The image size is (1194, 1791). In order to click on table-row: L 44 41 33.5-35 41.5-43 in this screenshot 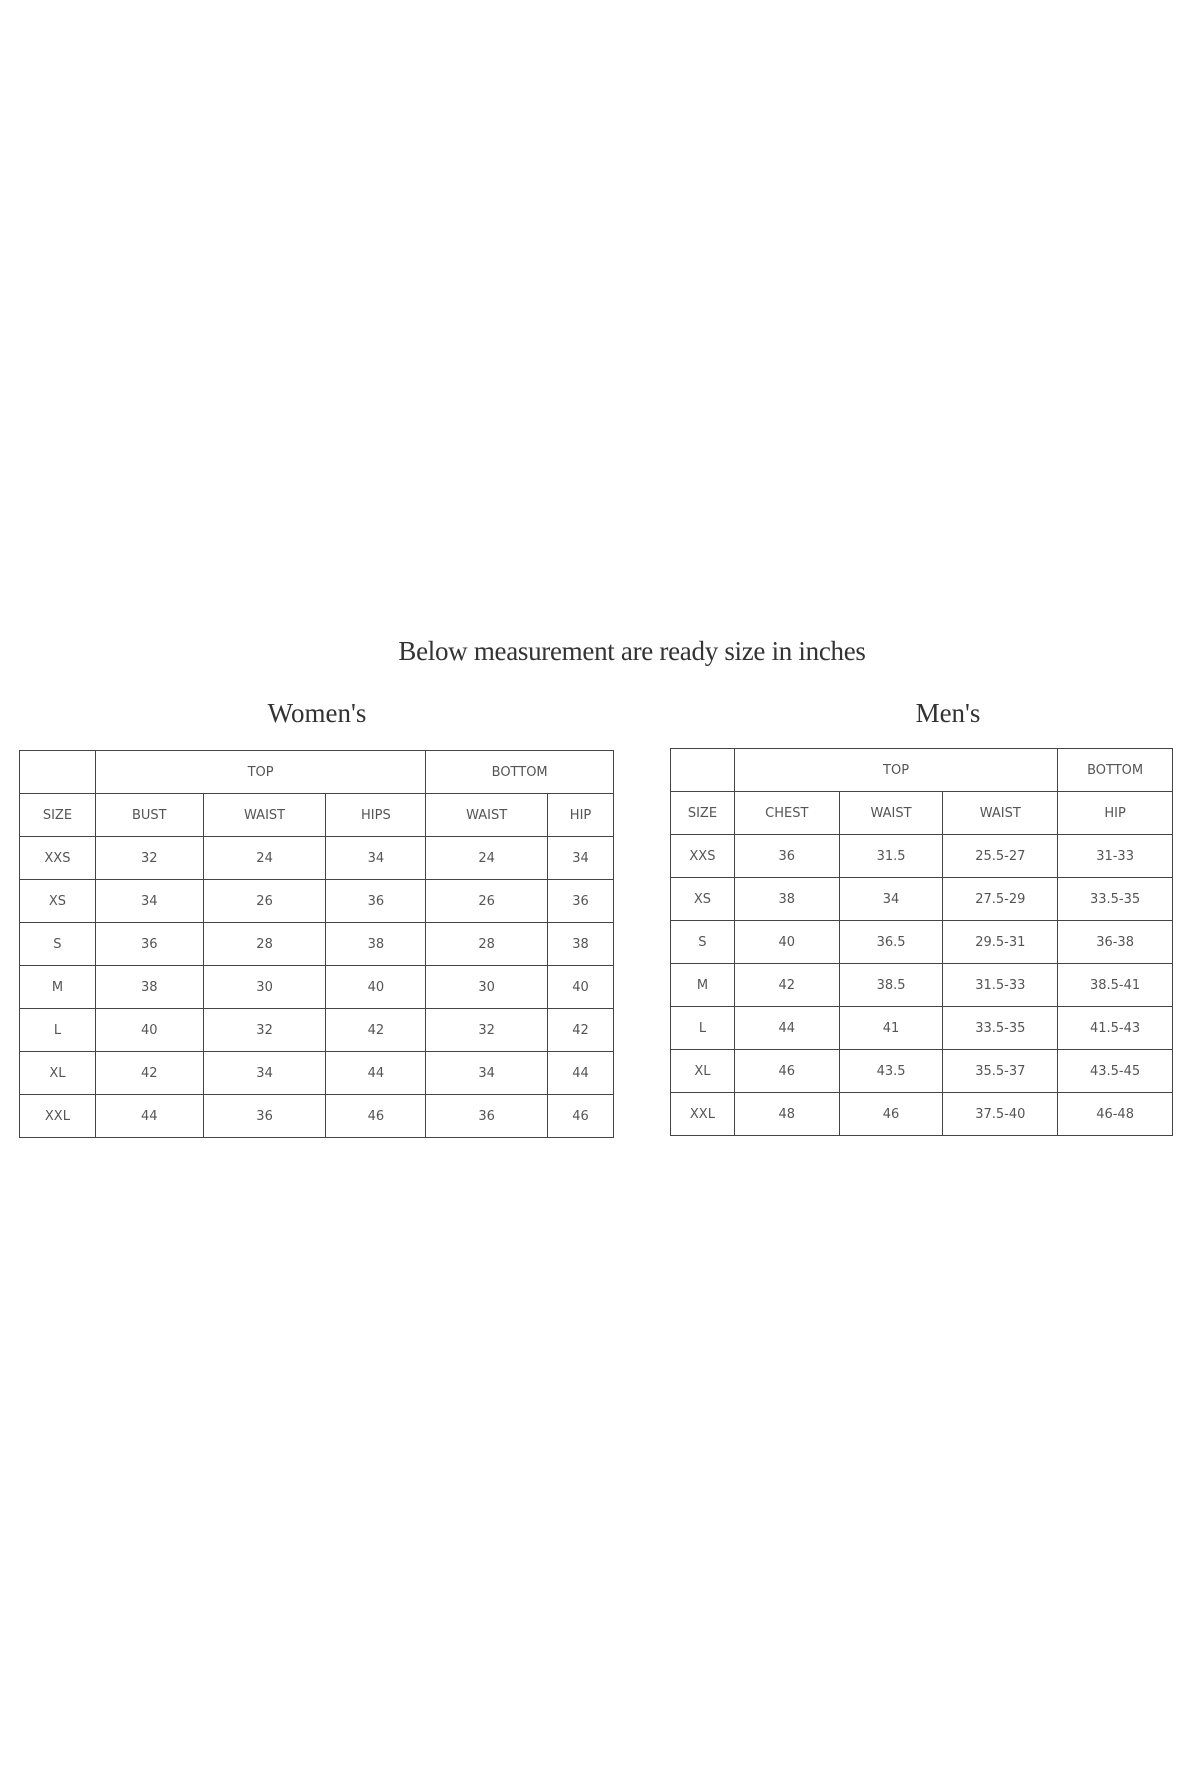, I will do `click(921, 1028)`.